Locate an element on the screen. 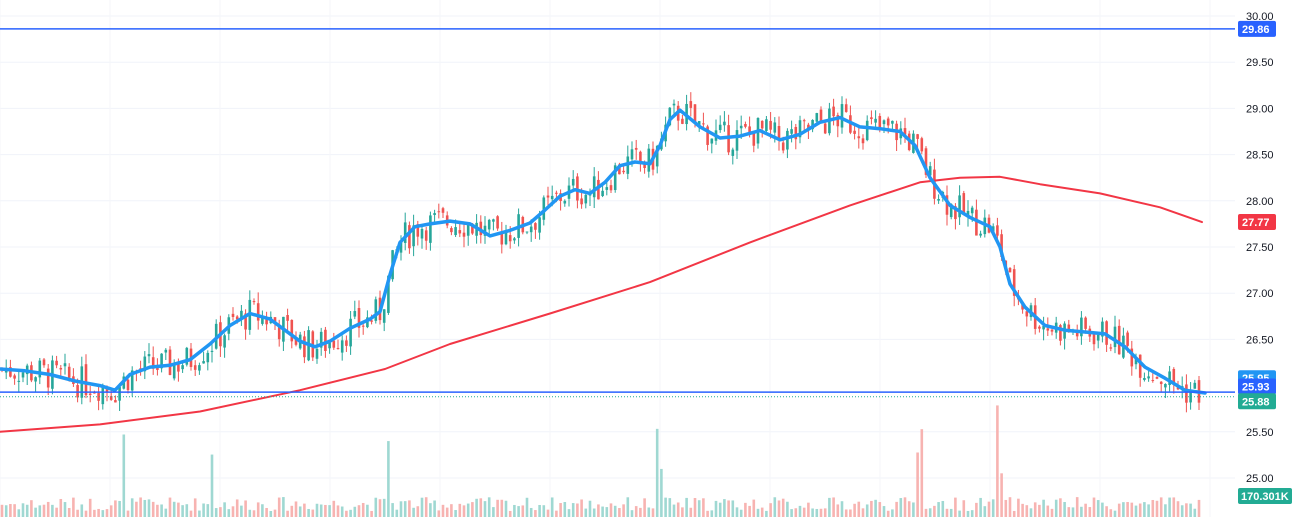 This screenshot has height=517, width=1292. volume-badge: 170.301K is located at coordinates (1265, 496).